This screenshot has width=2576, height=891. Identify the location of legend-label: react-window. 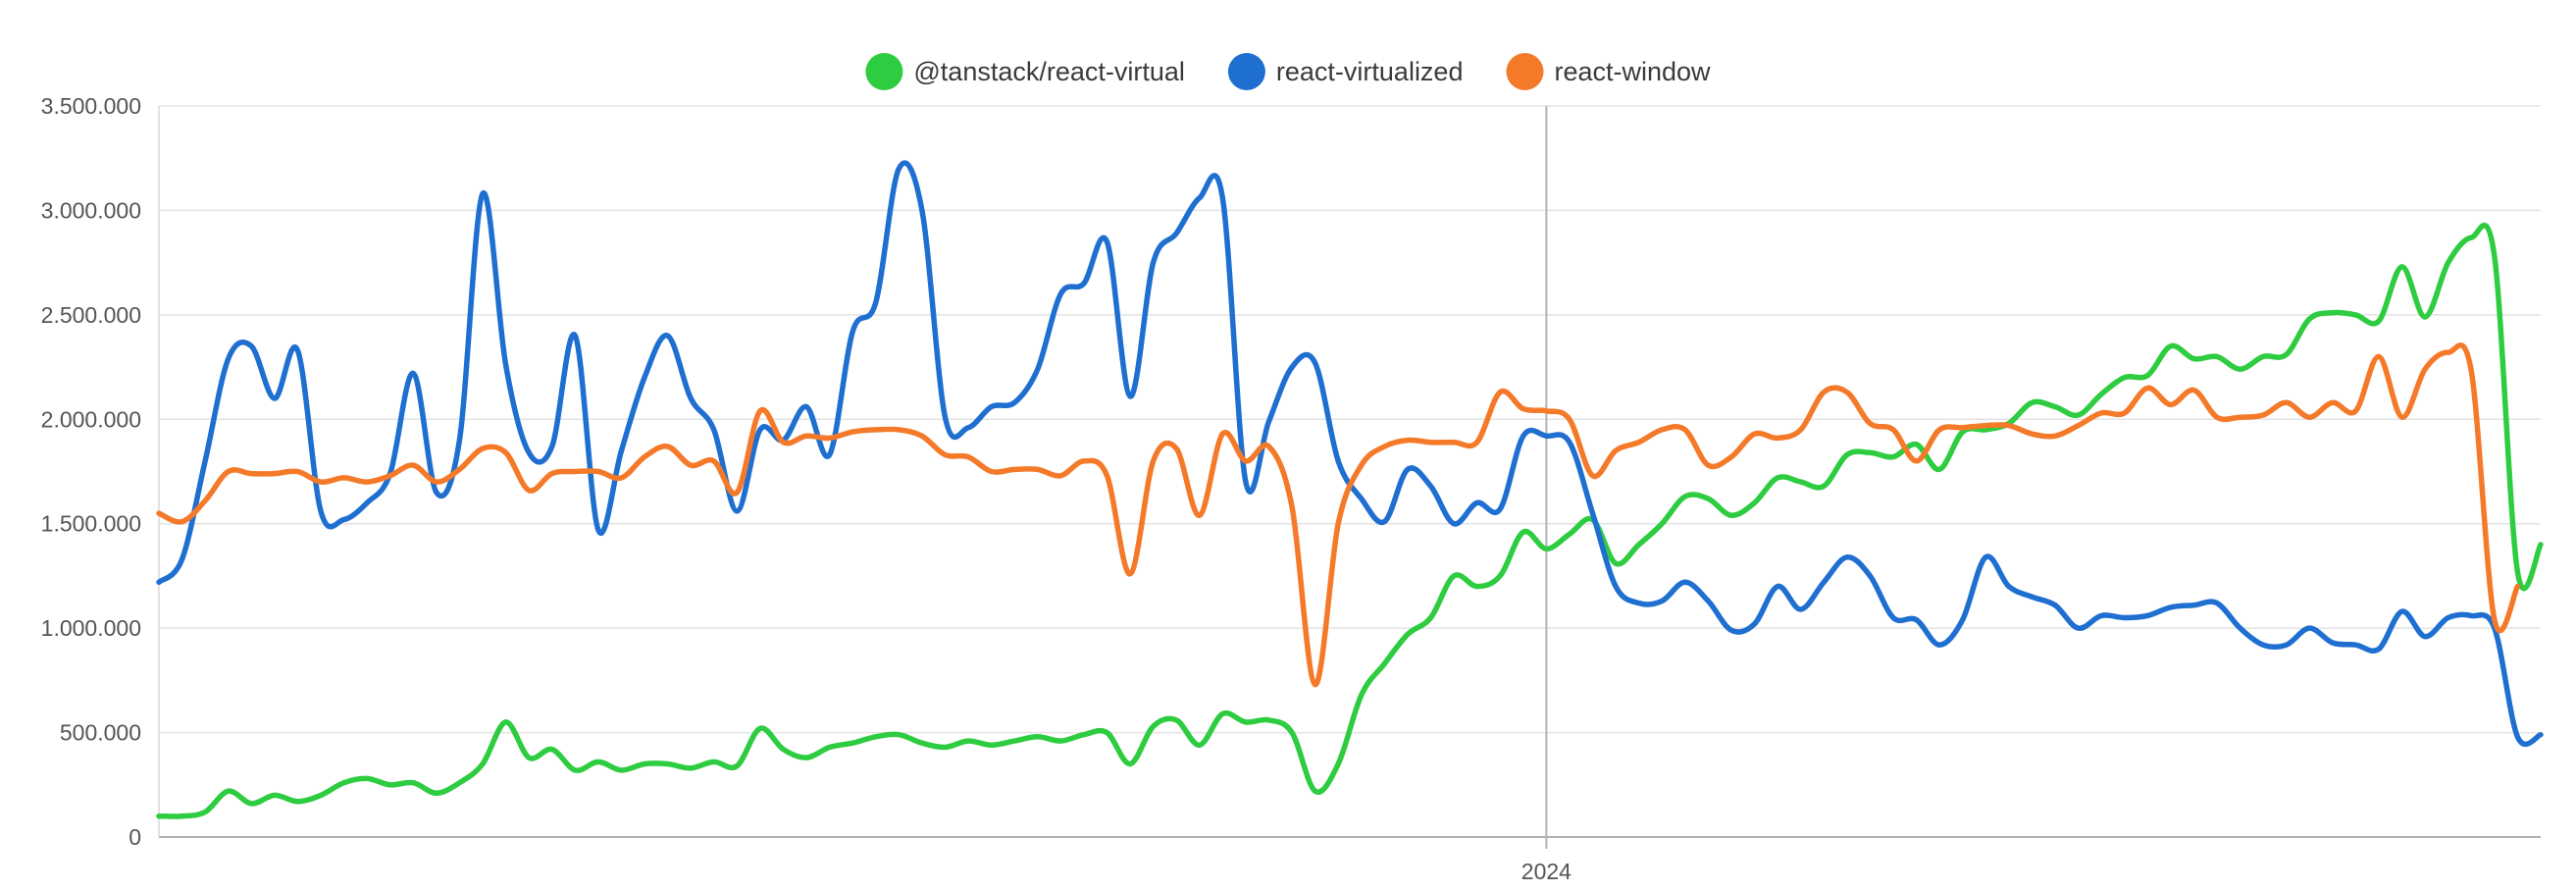
(1633, 71).